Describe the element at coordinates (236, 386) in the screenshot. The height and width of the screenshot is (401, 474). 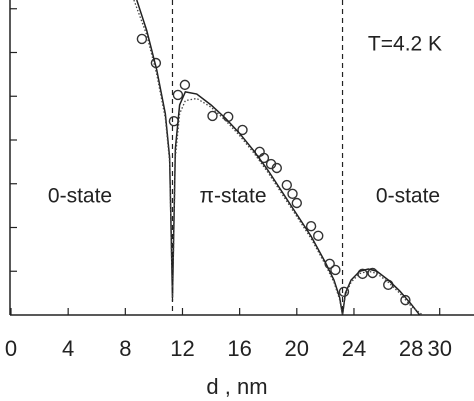
I see `x-axis-title: d , nm` at that location.